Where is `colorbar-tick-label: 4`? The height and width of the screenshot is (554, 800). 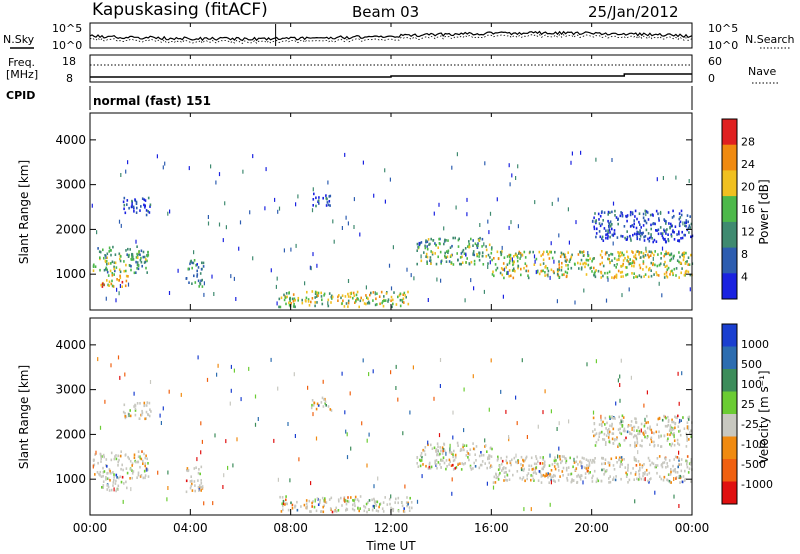
colorbar-tick-label: 4 is located at coordinates (744, 277).